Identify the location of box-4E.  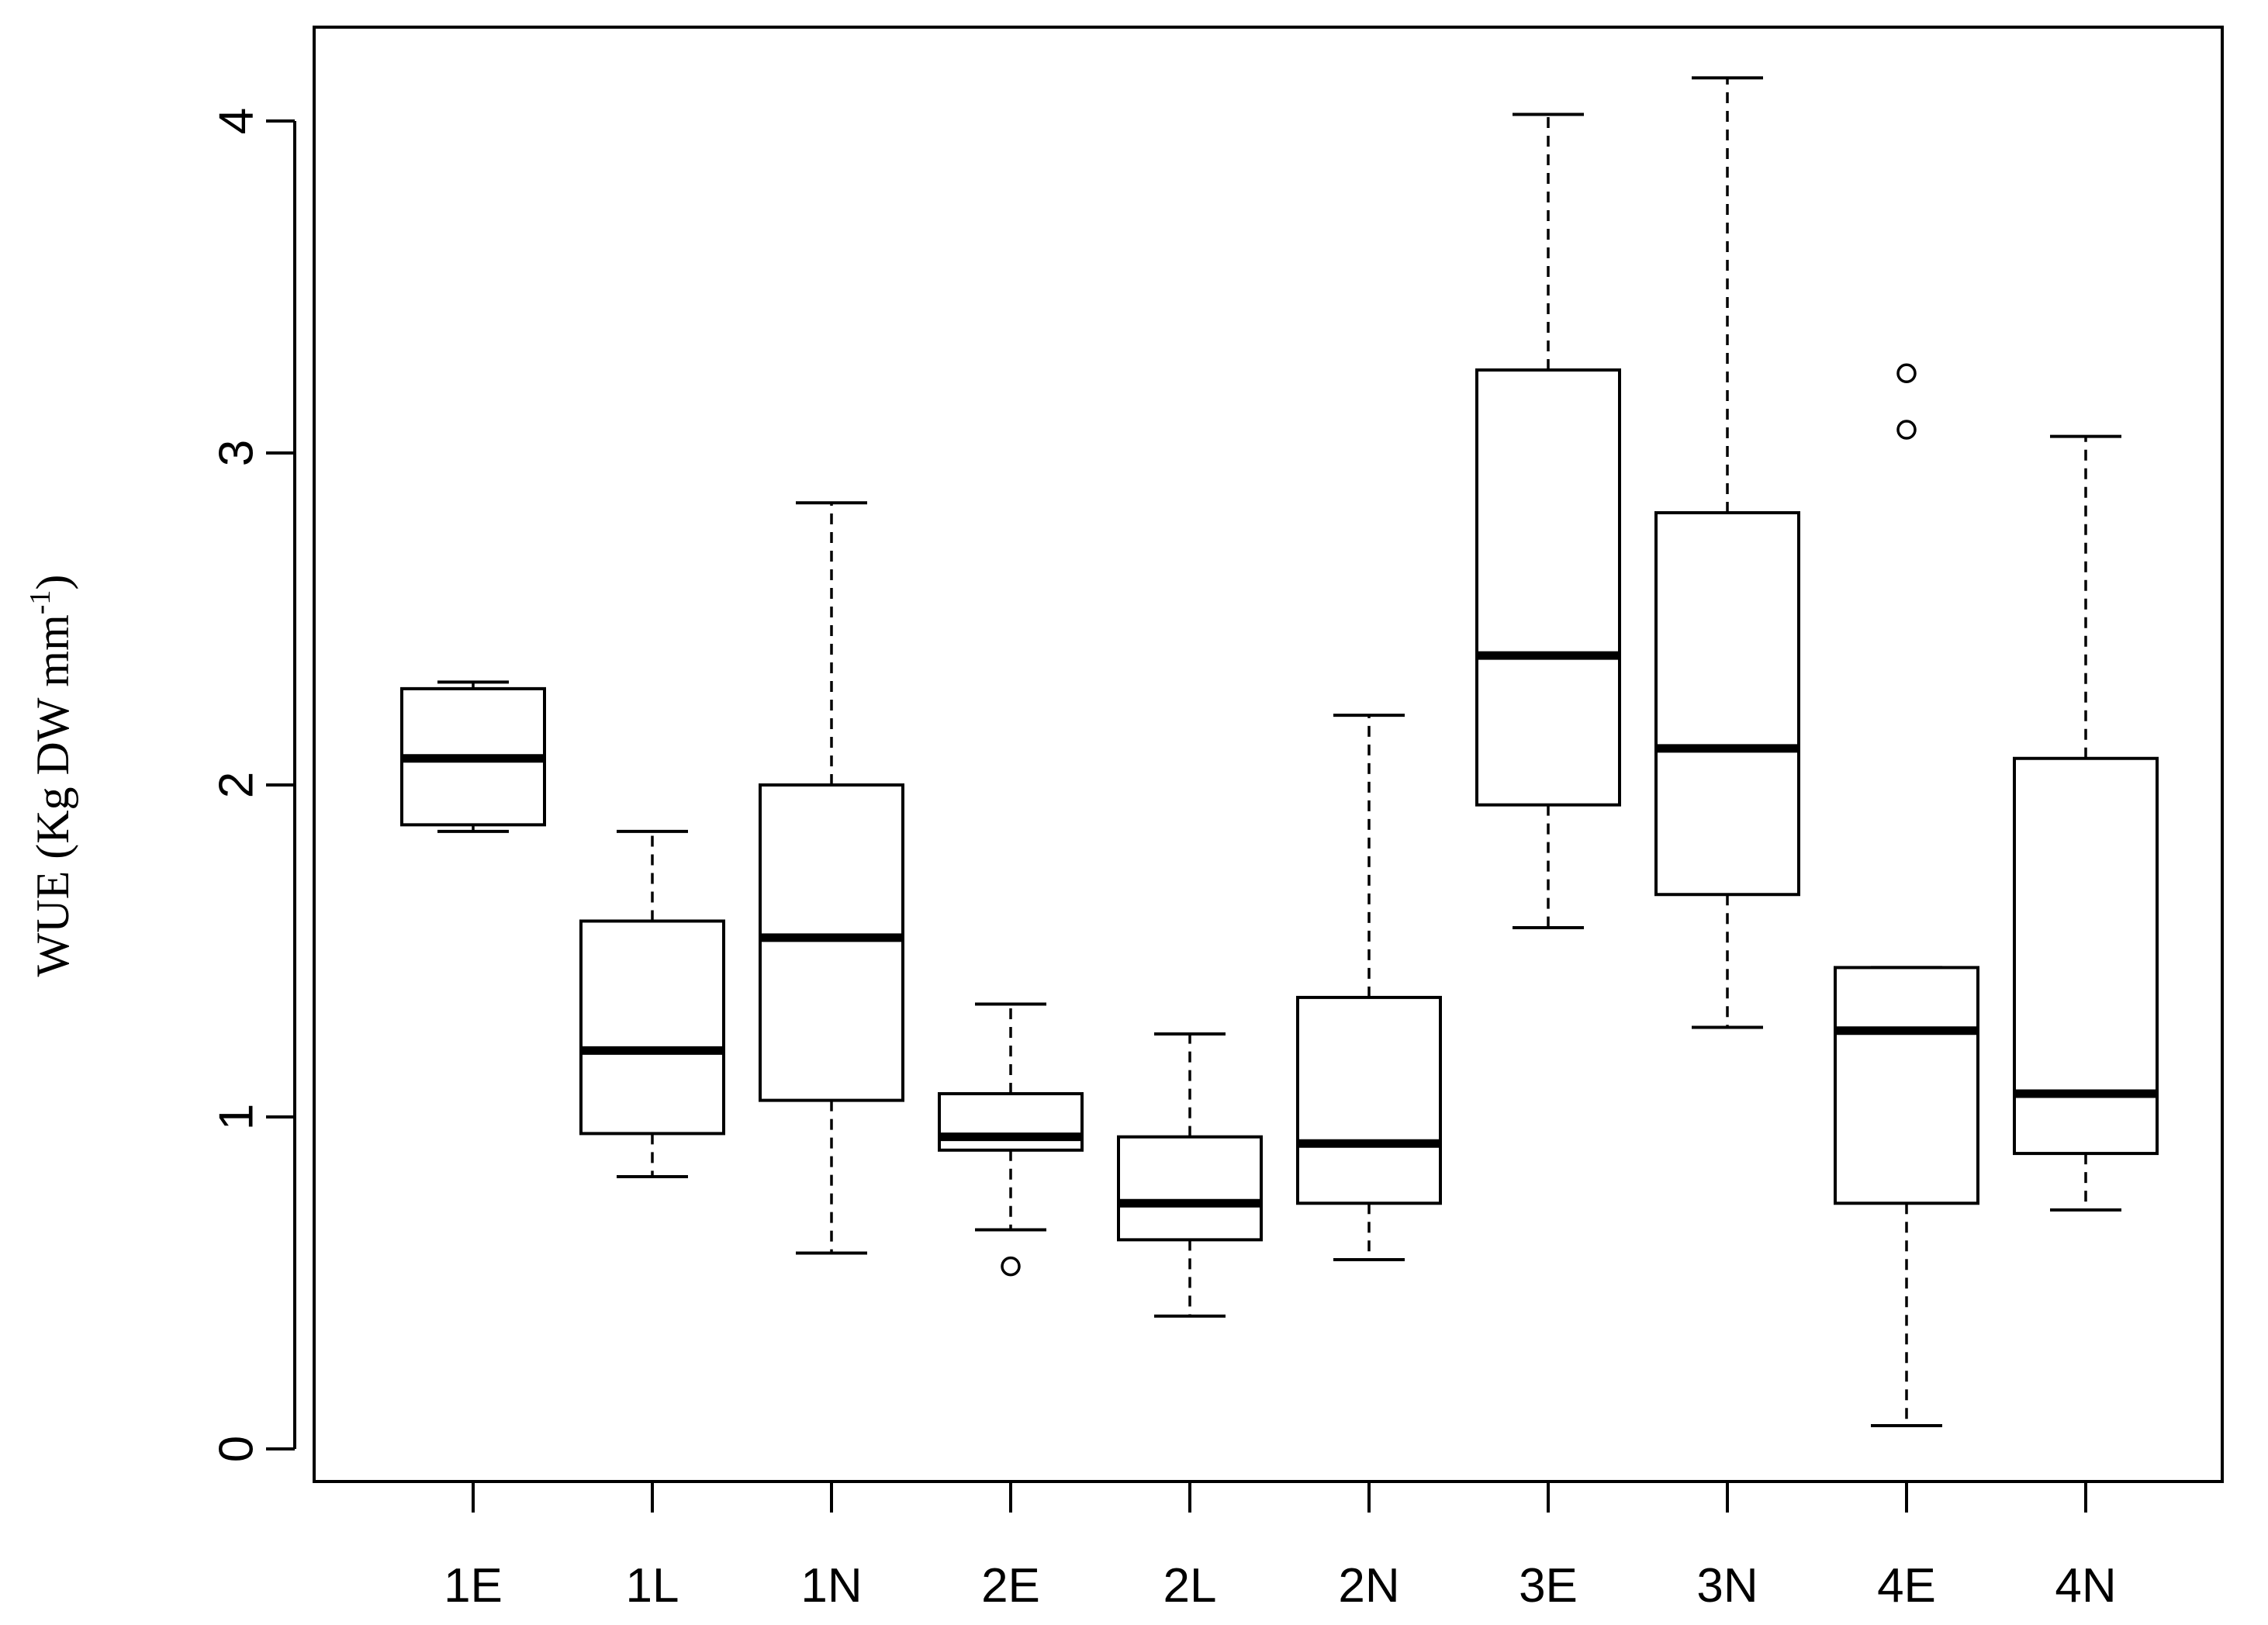
(1906, 895).